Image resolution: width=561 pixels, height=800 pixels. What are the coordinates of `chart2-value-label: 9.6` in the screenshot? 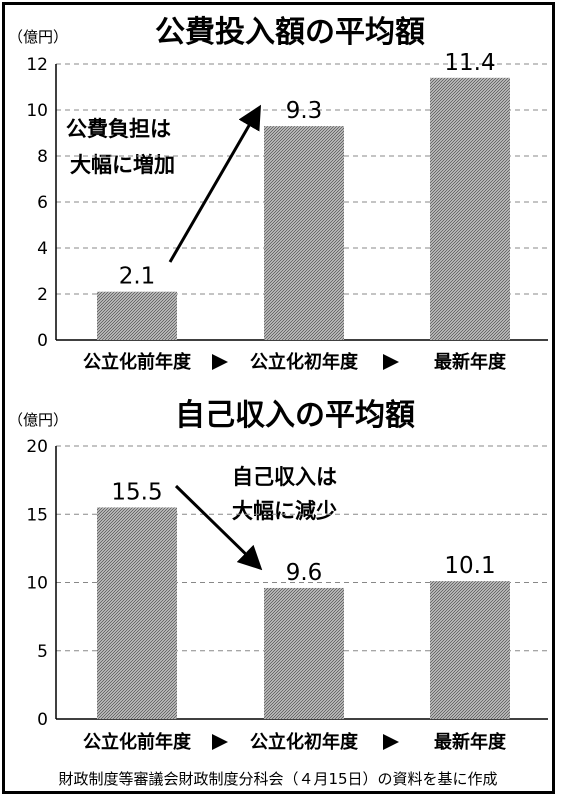 It's located at (304, 573).